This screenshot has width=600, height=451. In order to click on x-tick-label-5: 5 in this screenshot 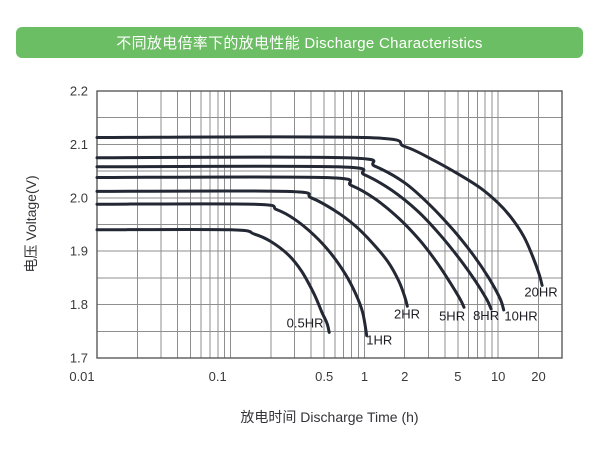, I will do `click(457, 376)`.